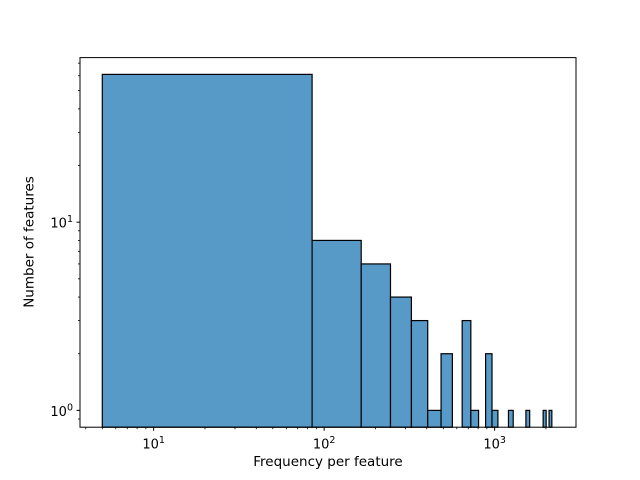 This screenshot has width=640, height=480. What do you see at coordinates (324, 444) in the screenshot?
I see `x-tick-label: 10²` at bounding box center [324, 444].